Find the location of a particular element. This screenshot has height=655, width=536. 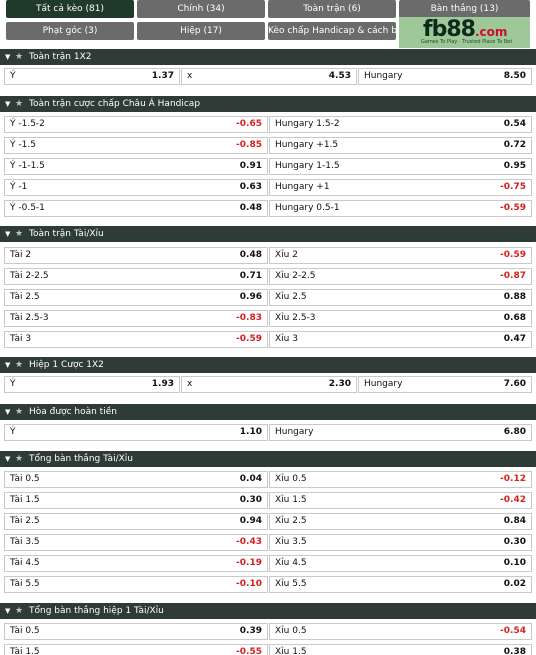

tab-all: Tất cả kèo (81) is located at coordinates (70, 9).